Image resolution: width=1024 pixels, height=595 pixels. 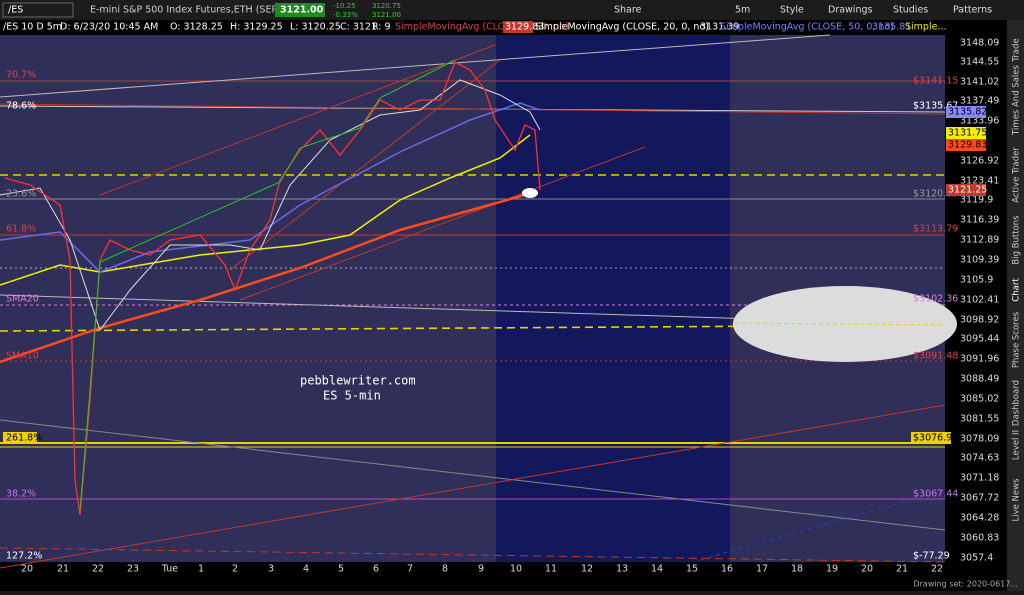 What do you see at coordinates (622, 569) in the screenshot?
I see `time-tick-label: 13` at bounding box center [622, 569].